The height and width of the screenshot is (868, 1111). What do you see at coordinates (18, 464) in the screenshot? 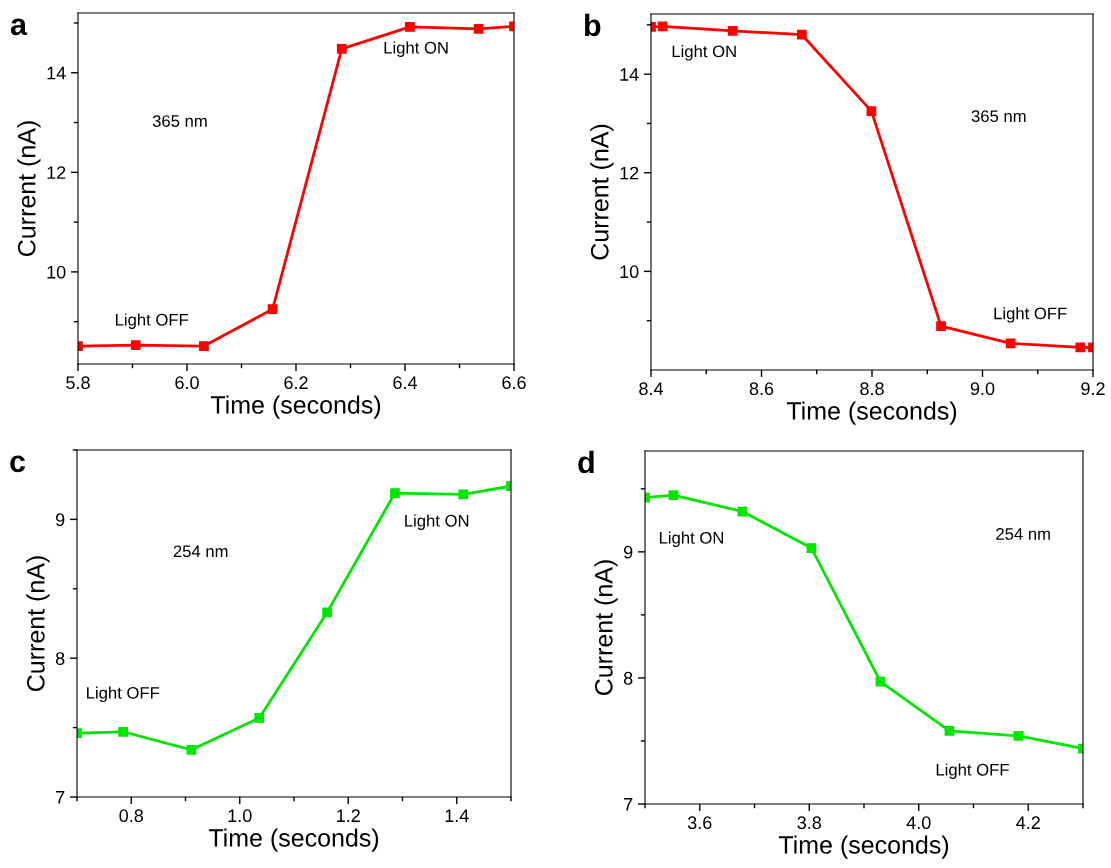
I see `chart-title: c` at bounding box center [18, 464].